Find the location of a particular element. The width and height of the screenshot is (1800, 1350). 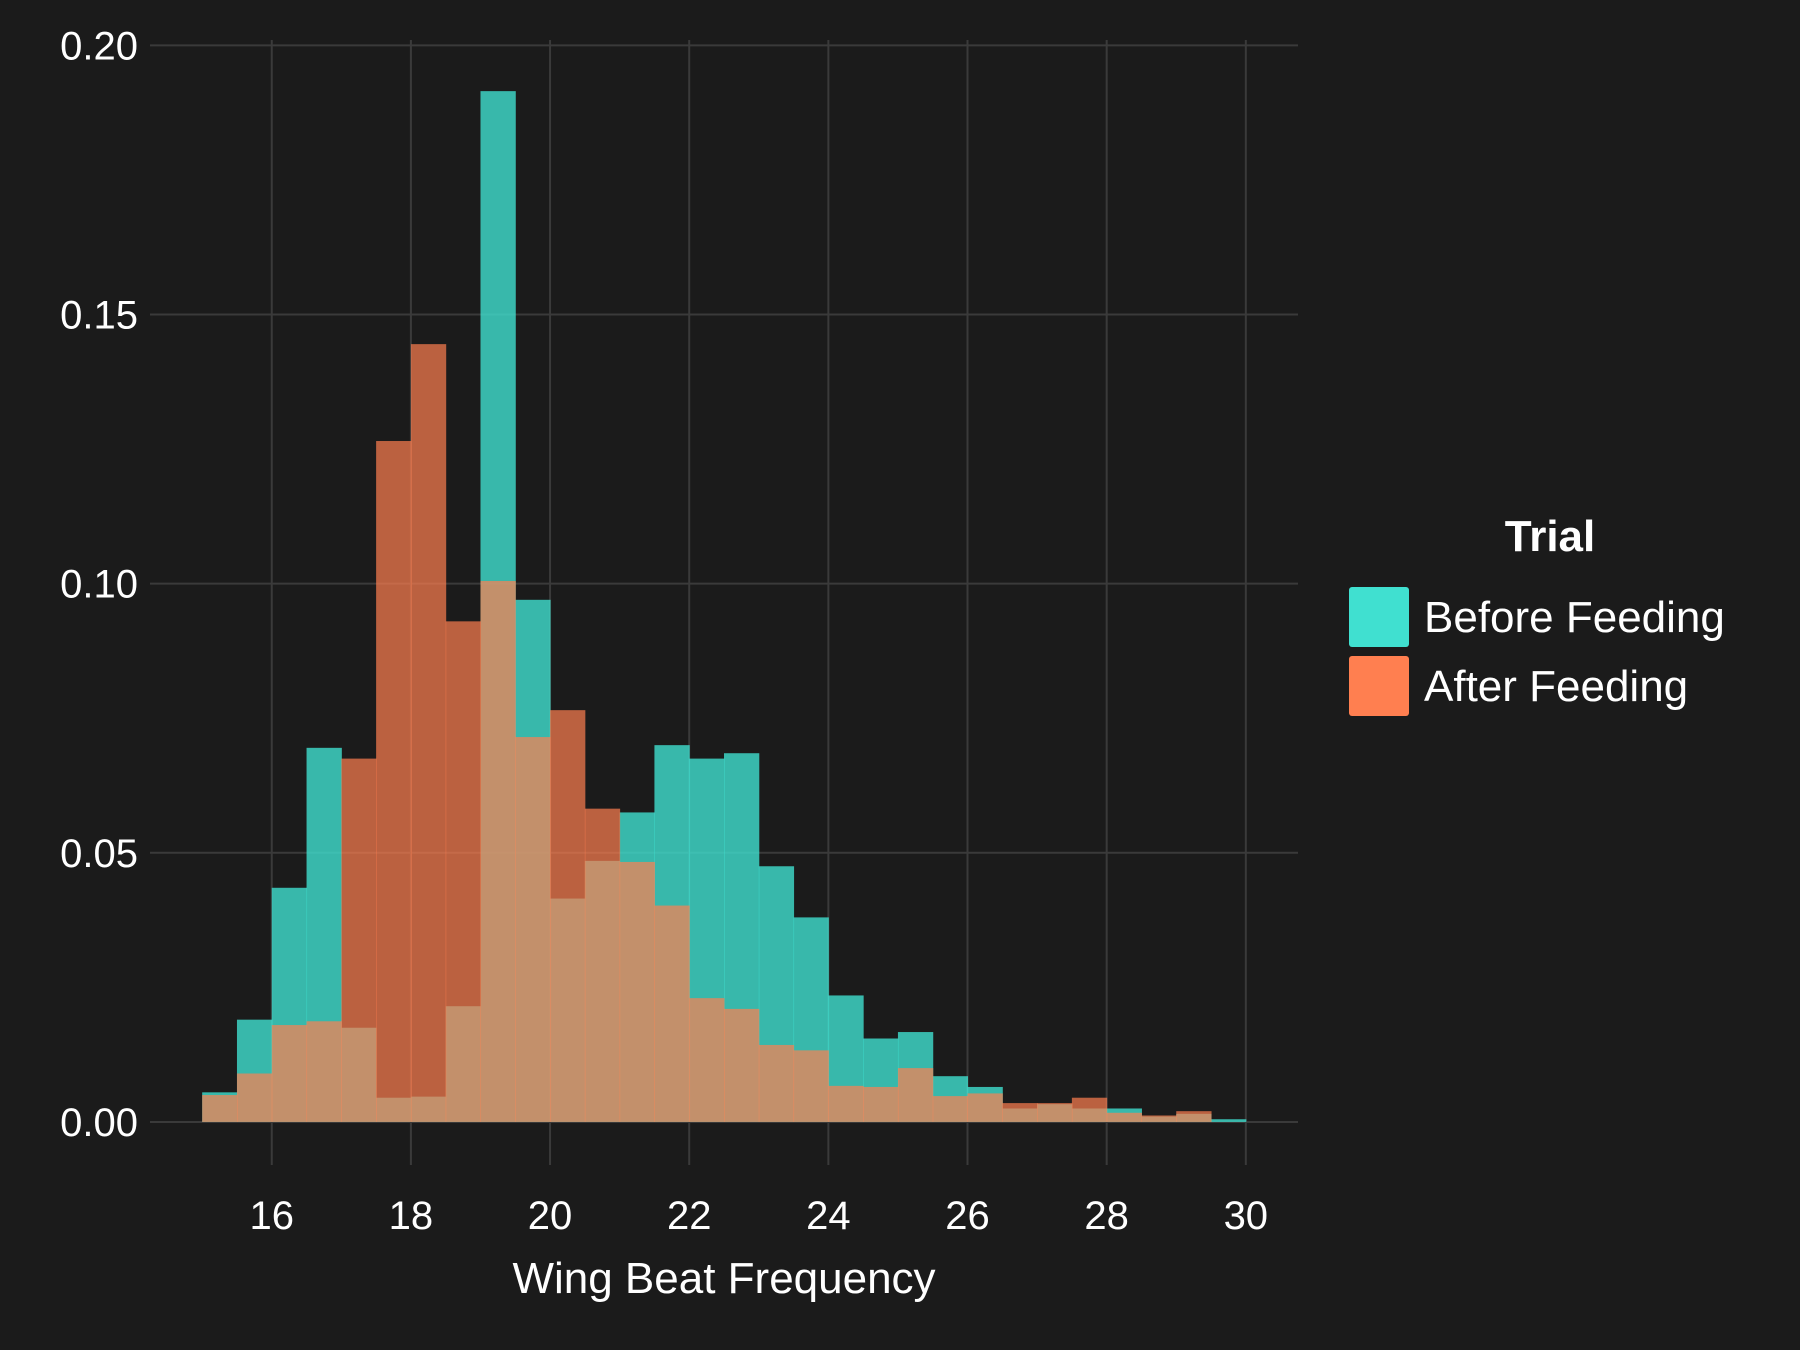

x-tick-label: 18 is located at coordinates (411, 1216).